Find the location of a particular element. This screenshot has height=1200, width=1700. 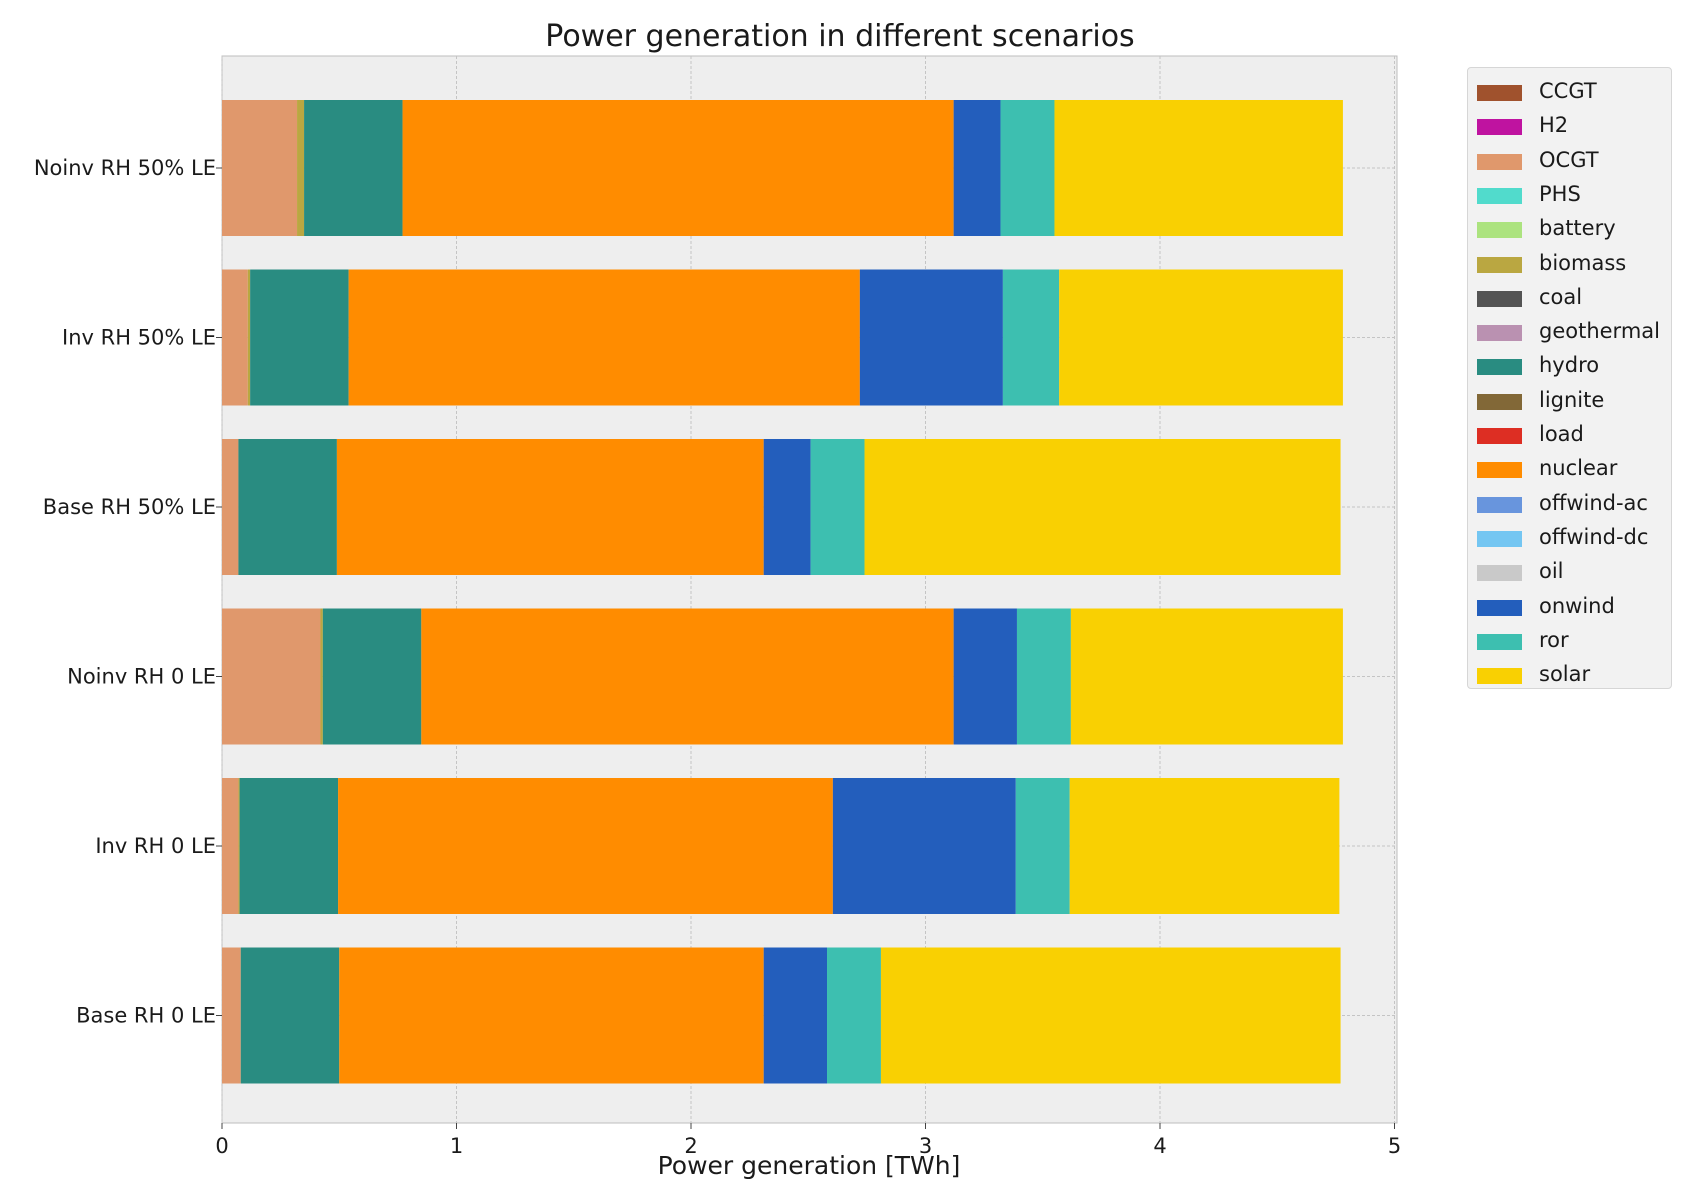

legend-label: PHS is located at coordinates (1560, 193).